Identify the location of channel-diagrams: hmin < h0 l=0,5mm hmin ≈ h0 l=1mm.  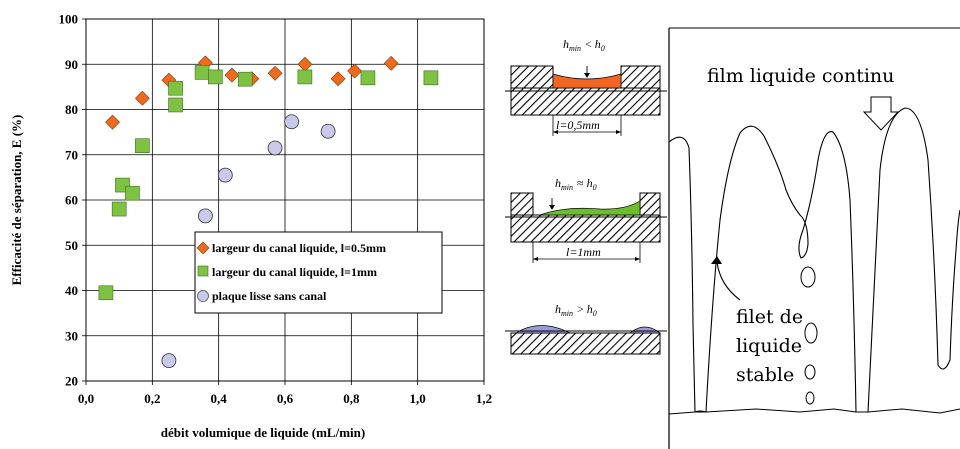
(586, 196).